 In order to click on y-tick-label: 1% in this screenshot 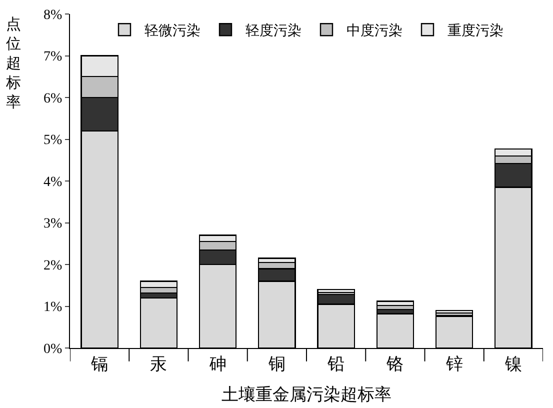, I will do `click(53, 308)`.